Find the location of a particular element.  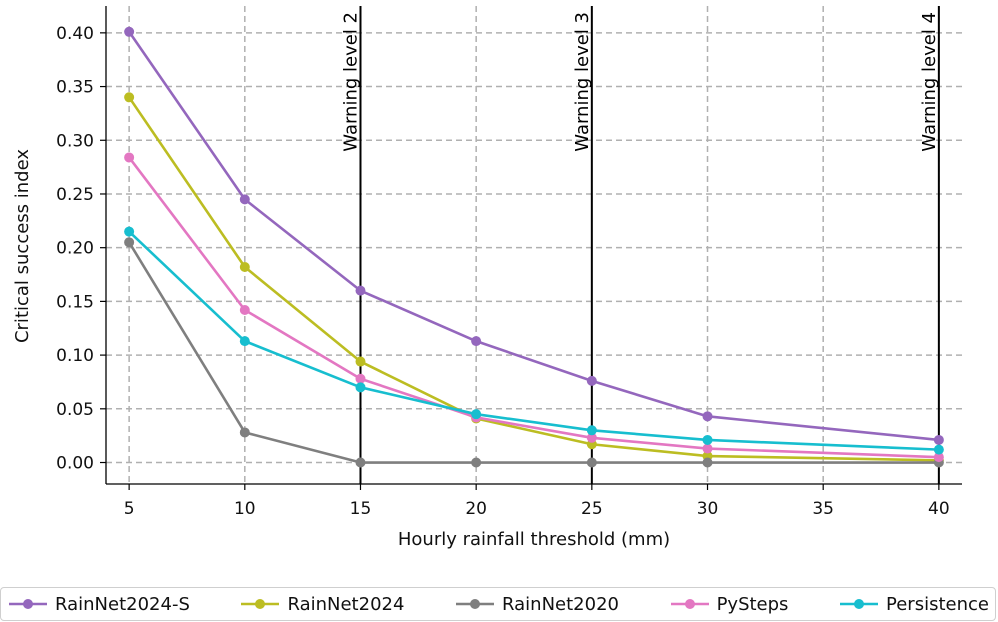

y-tick-label: 0.00 is located at coordinates (75, 464).